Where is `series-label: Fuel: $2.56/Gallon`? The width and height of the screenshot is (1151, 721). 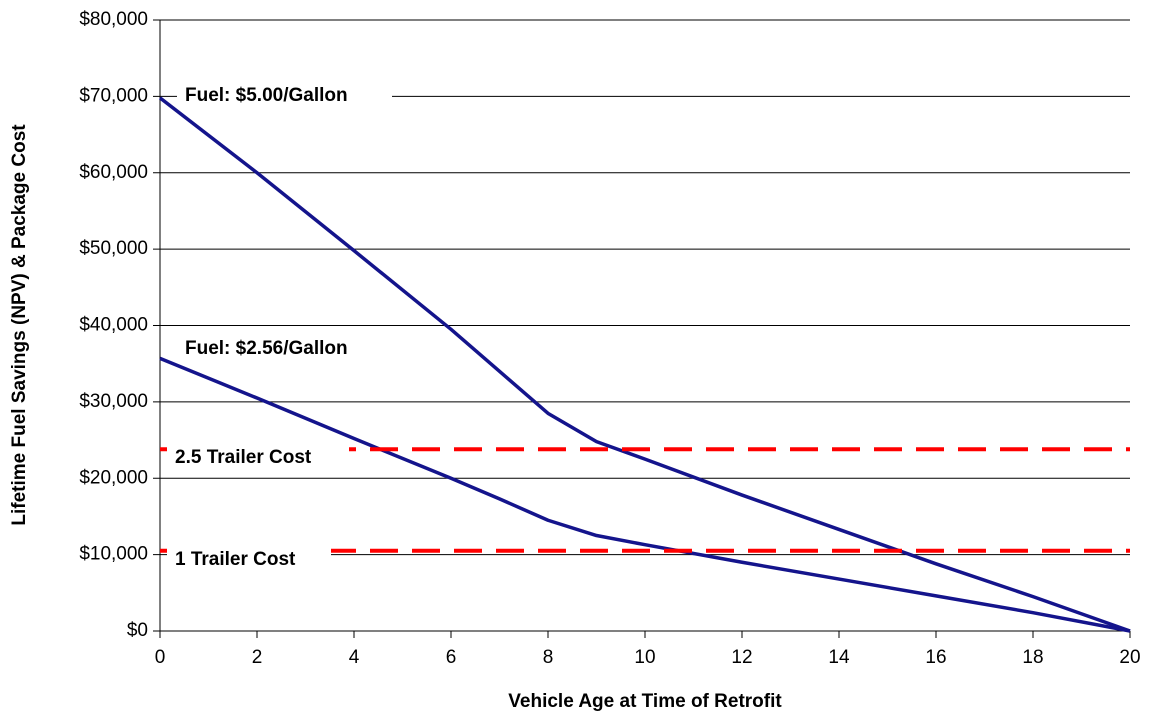 series-label: Fuel: $2.56/Gallon is located at coordinates (266, 348).